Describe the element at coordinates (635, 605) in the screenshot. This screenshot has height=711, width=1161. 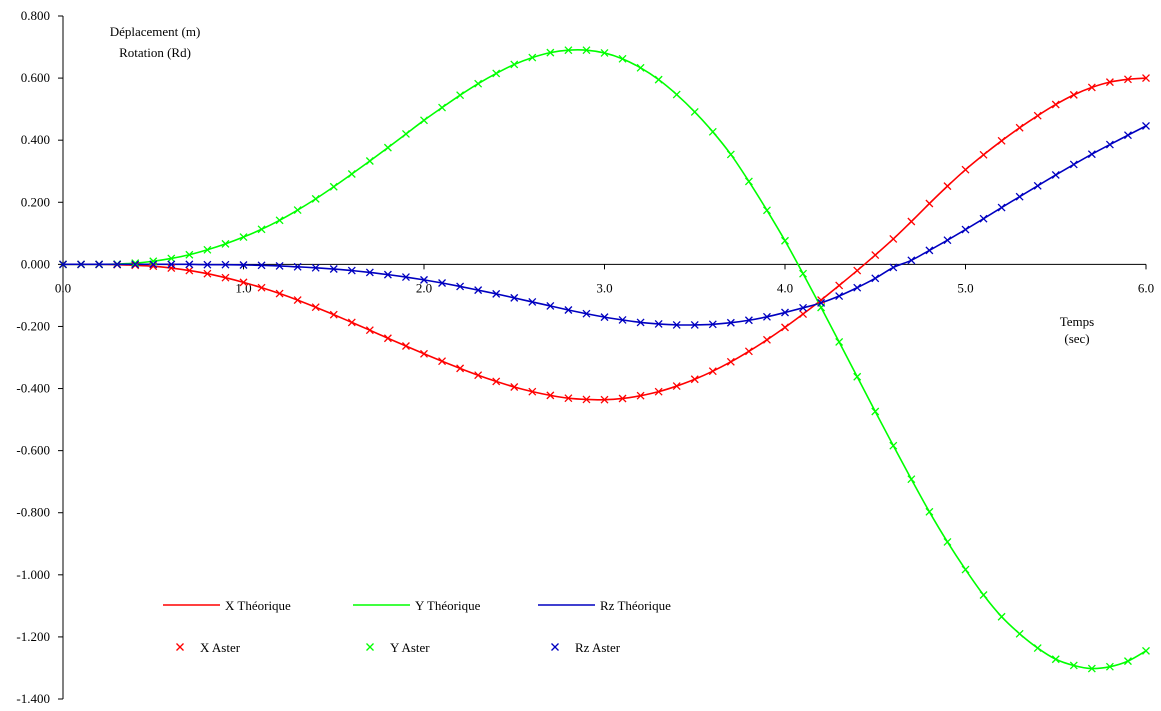
I see `legend-label: Rz Théorique` at that location.